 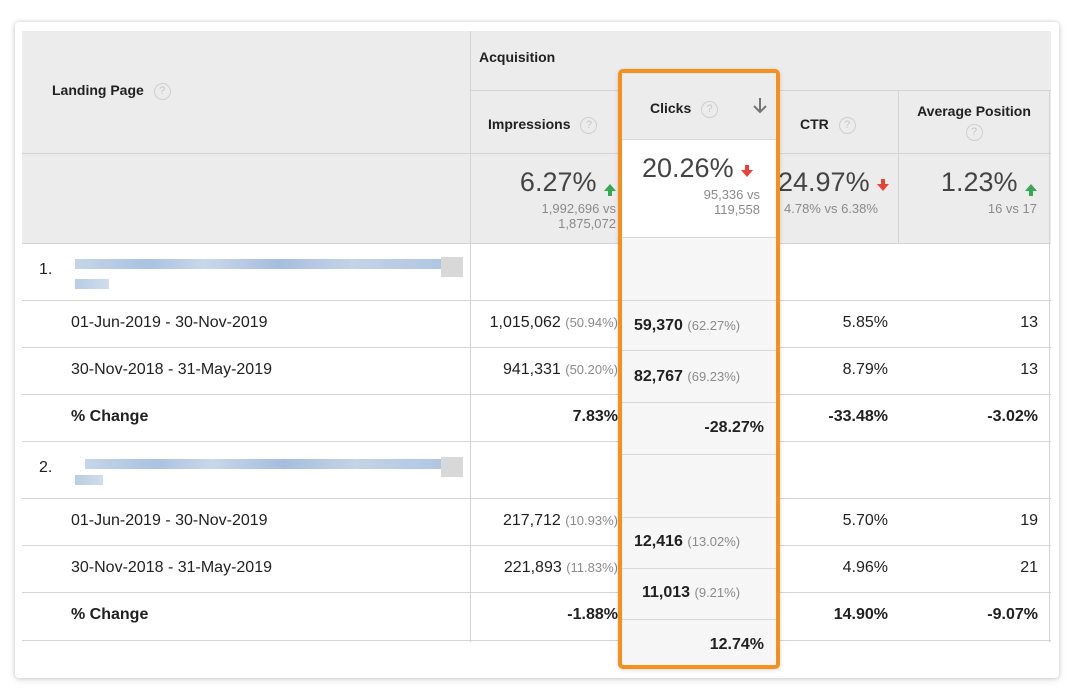 What do you see at coordinates (1012, 416) in the screenshot?
I see `average-position-change-cell: -3.02%` at bounding box center [1012, 416].